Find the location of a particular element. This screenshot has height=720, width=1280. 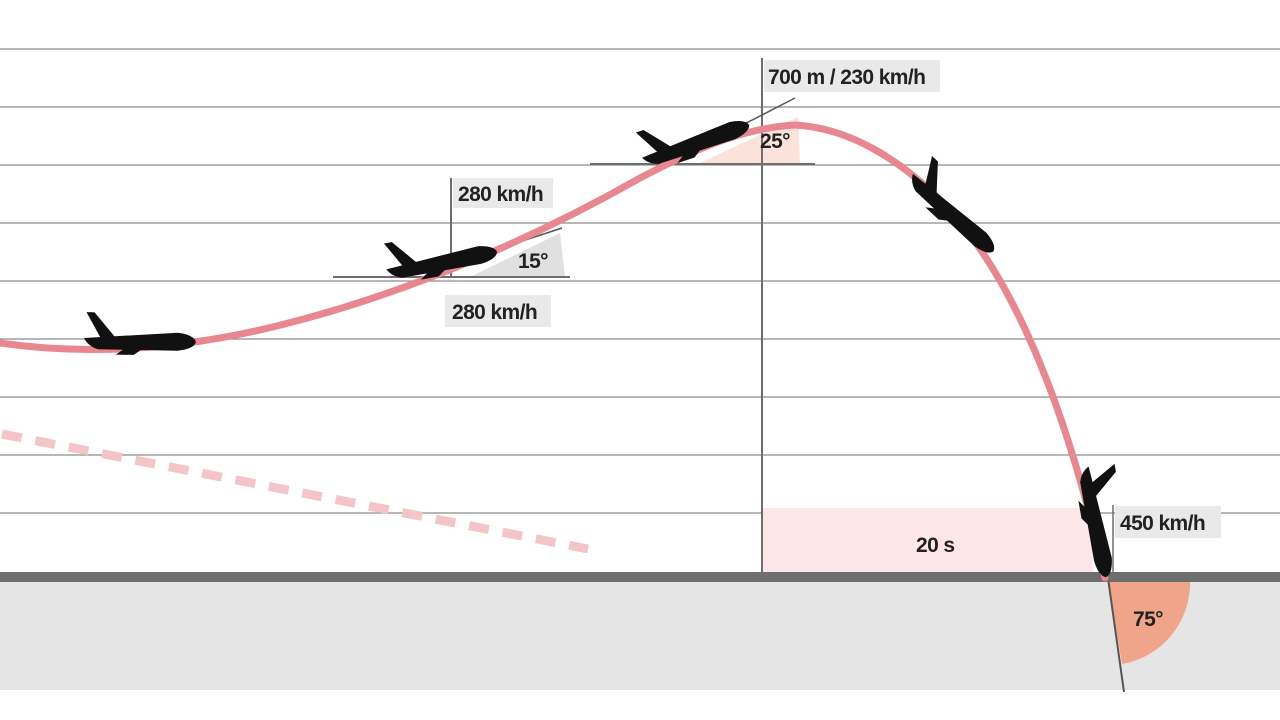

apex-label-bg is located at coordinates (852, 76).